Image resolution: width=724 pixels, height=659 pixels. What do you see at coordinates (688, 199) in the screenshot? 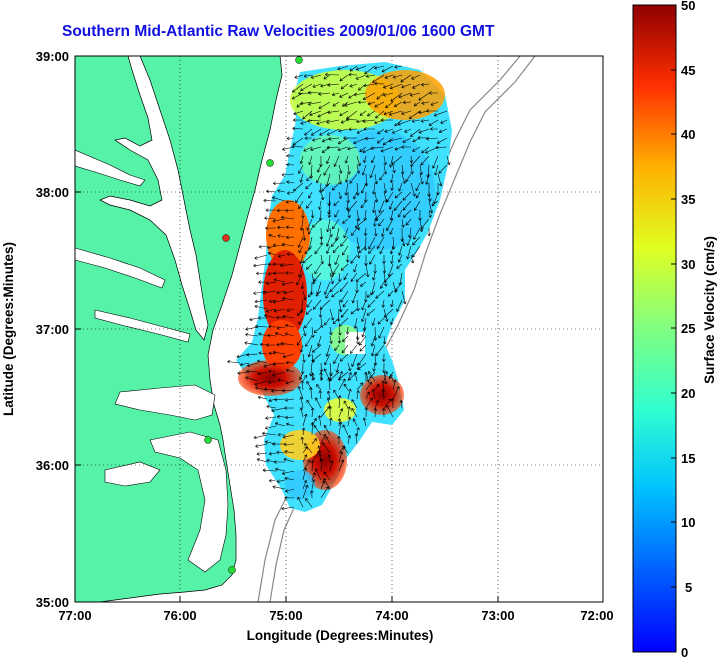
I see `colorbar-tick-label: 35` at bounding box center [688, 199].